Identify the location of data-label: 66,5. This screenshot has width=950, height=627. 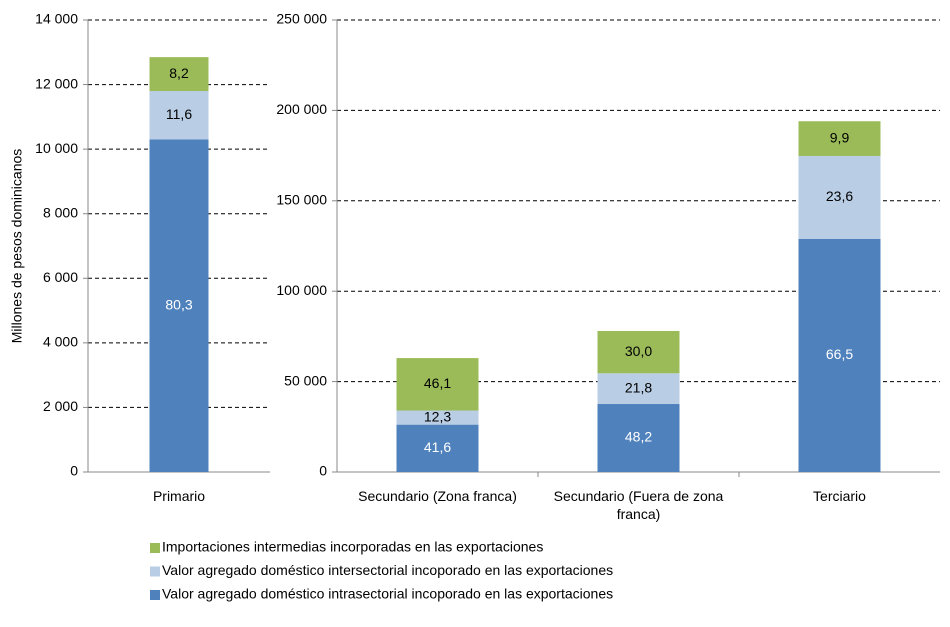
(839, 354).